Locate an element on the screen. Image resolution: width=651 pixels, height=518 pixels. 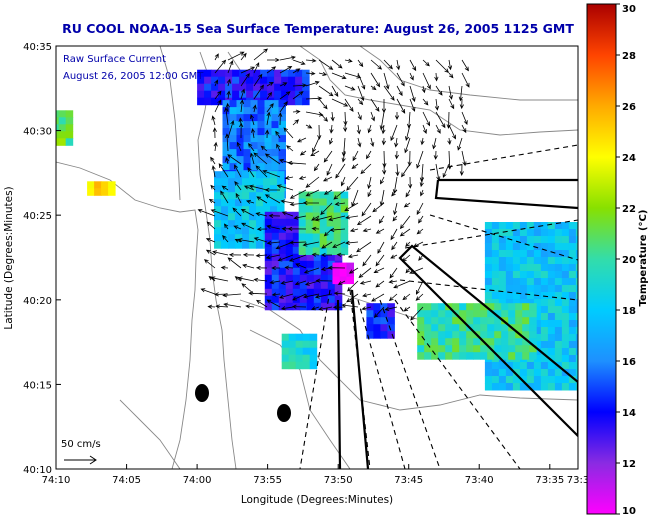
colorbar-tick-label: 24 is located at coordinates (629, 158).